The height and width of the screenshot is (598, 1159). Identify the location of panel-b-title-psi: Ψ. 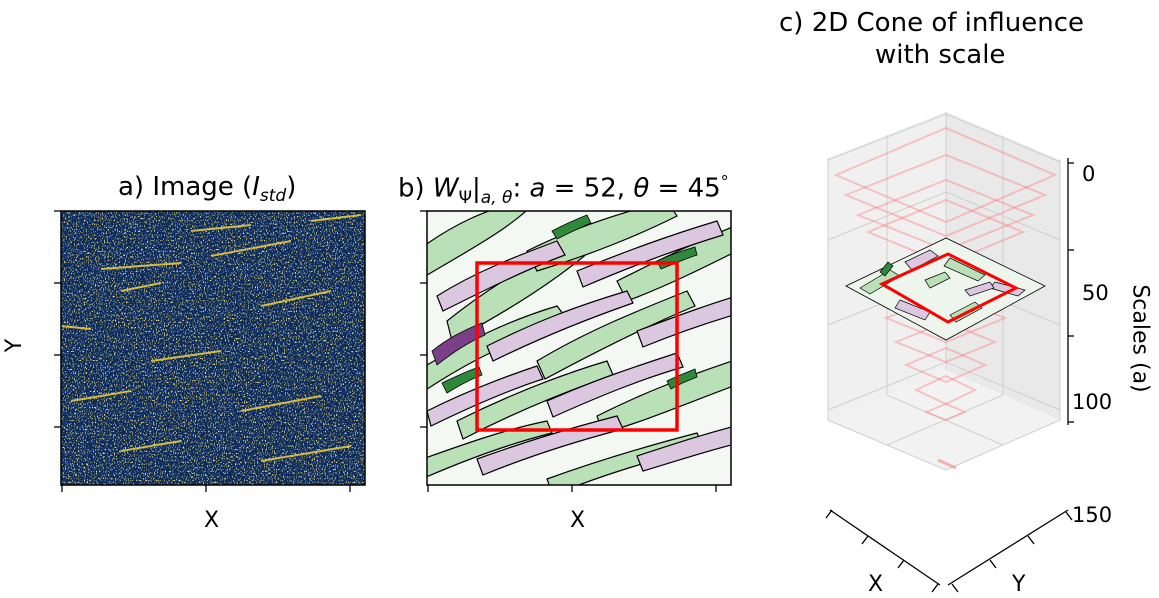
(465, 197).